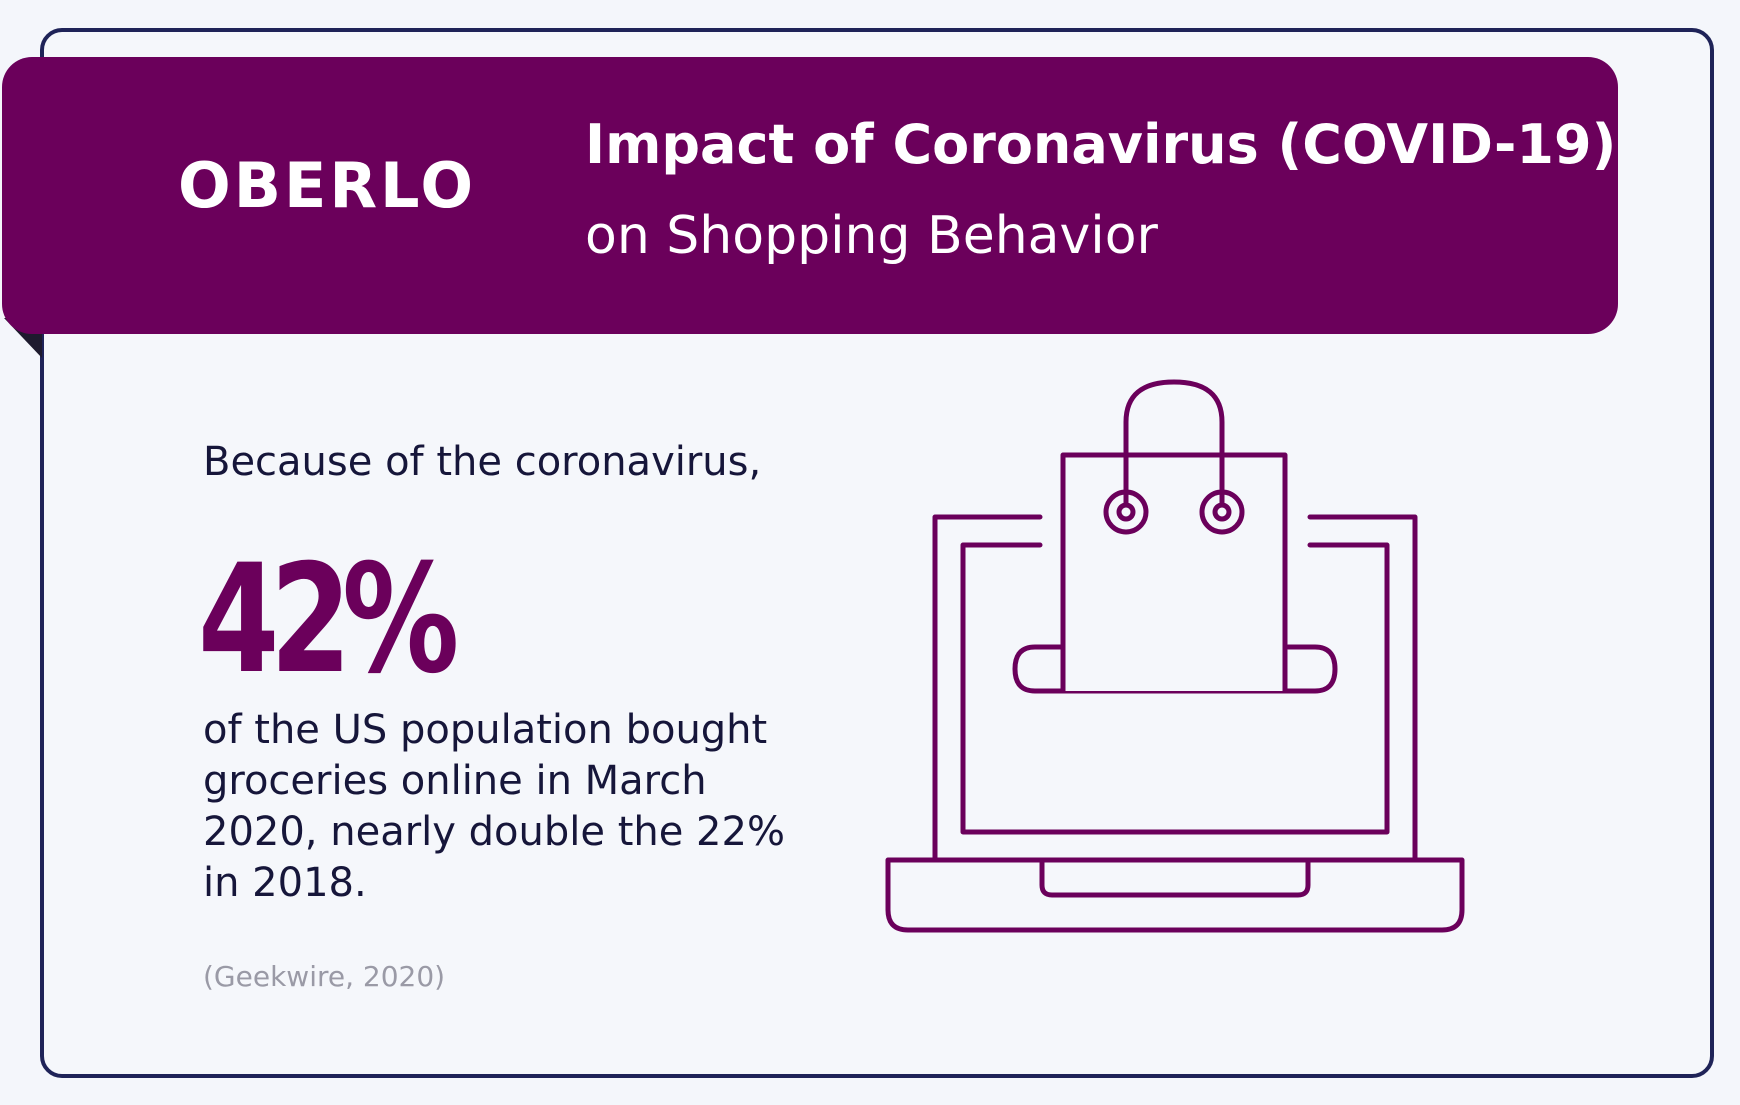 This screenshot has width=1740, height=1105. I want to click on page-subtitle: on Shopping Behavior, so click(871, 236).